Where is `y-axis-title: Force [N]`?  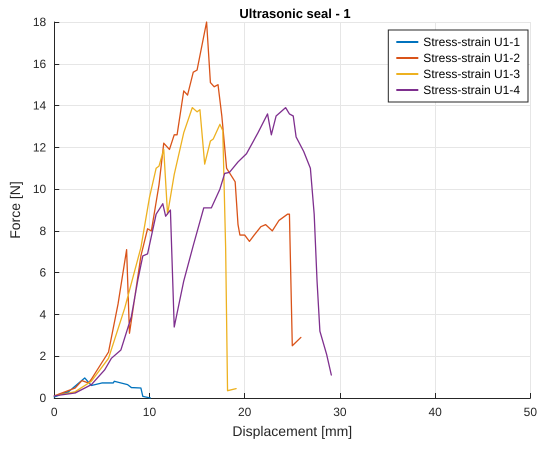
y-axis-title: Force [N] is located at coordinates (15, 210).